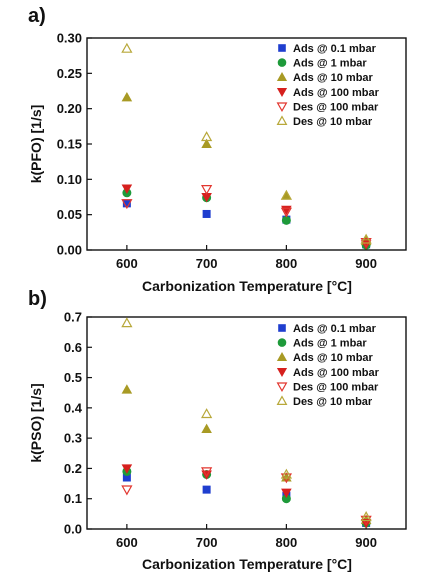  Describe the element at coordinates (282, 372) in the screenshot. I see `panel-b-legend-marker-ads-100-mbar` at that location.